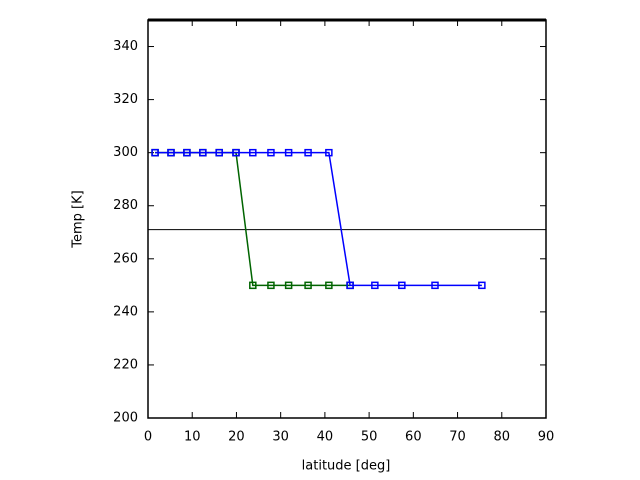 Image resolution: width=640 pixels, height=480 pixels. What do you see at coordinates (125, 46) in the screenshot?
I see `y-tick-label: 340` at bounding box center [125, 46].